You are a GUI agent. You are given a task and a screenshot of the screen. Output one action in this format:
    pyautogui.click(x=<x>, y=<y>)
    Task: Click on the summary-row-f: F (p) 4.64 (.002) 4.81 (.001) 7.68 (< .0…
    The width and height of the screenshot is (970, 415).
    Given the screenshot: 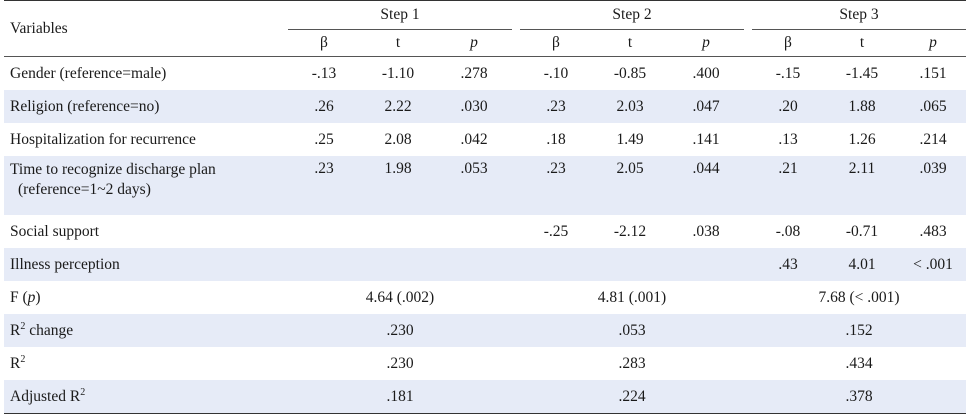 What is the action you would take?
    pyautogui.click(x=485, y=297)
    